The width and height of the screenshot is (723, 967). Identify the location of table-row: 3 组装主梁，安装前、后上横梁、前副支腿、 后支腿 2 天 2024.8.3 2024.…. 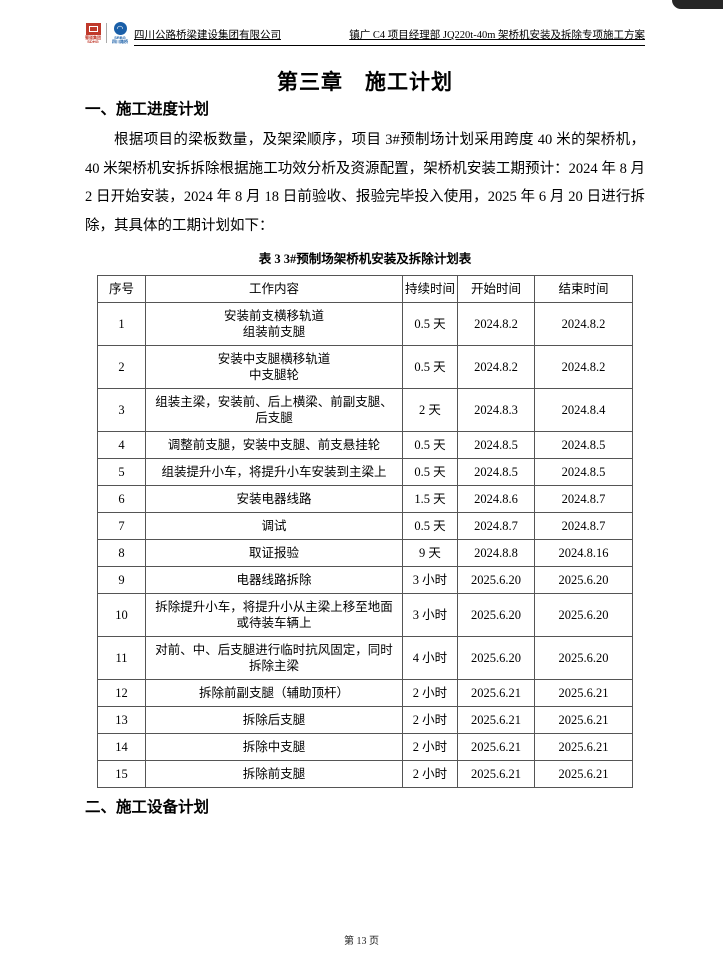
(365, 410).